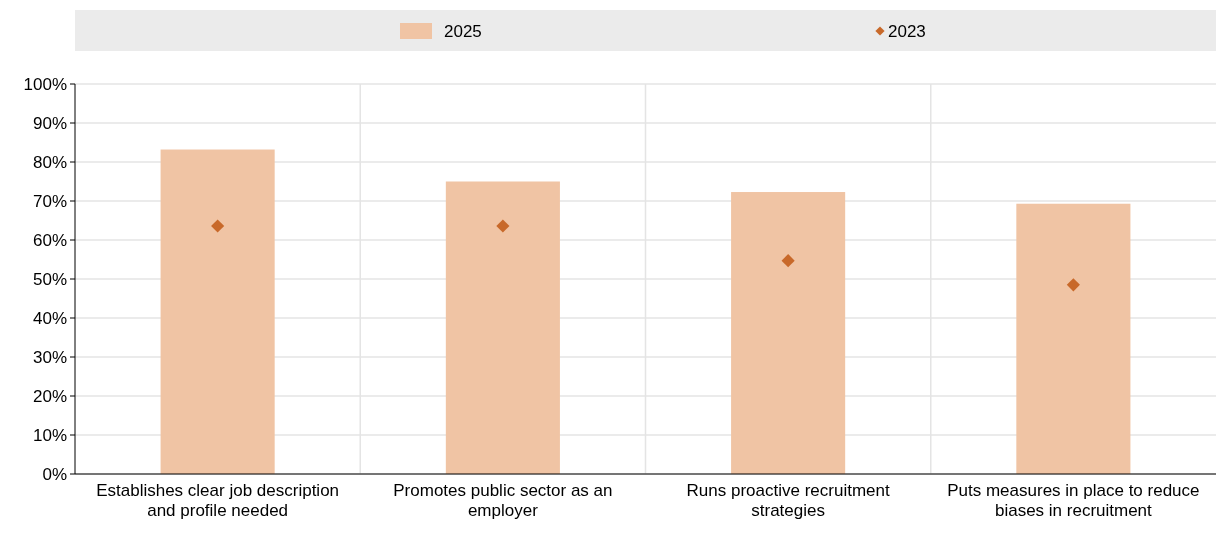 This screenshot has width=1220, height=536. Describe the element at coordinates (1073, 500) in the screenshot. I see `x-tick-label: Puts measures in place to reduce biases in recruitment` at that location.